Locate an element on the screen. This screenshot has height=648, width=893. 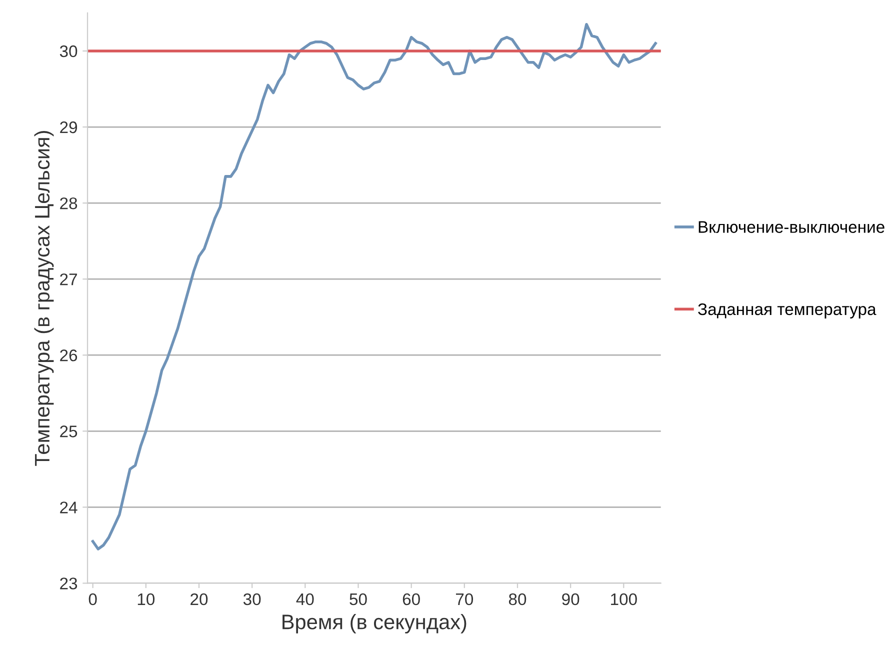
x-tick-label: 30 is located at coordinates (252, 599).